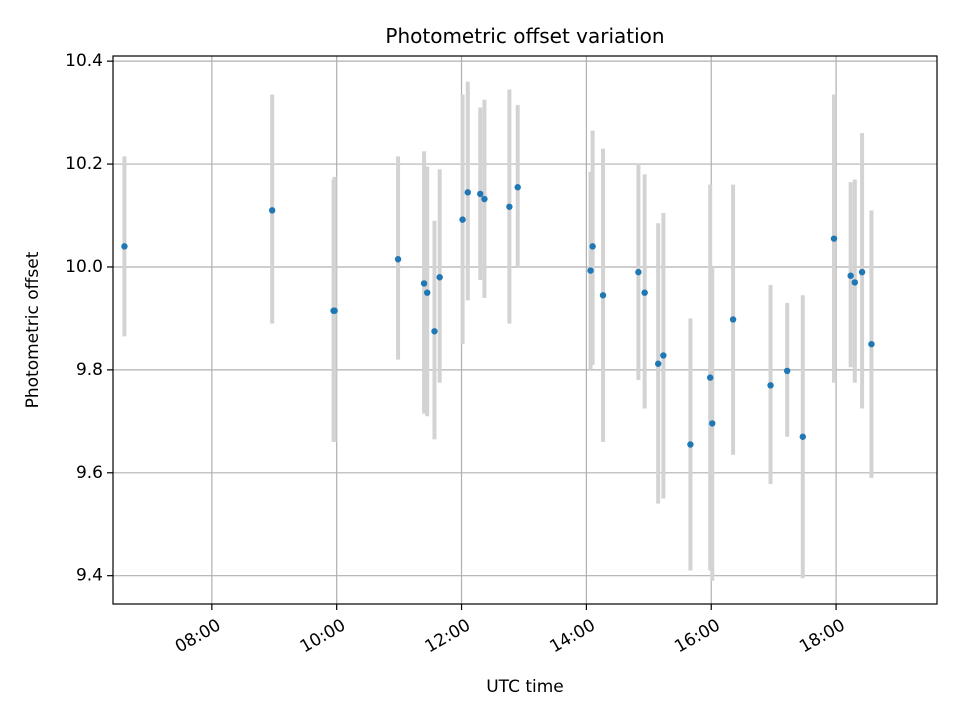 The image size is (960, 720). I want to click on y-tick-label: 10.2, so click(84, 164).